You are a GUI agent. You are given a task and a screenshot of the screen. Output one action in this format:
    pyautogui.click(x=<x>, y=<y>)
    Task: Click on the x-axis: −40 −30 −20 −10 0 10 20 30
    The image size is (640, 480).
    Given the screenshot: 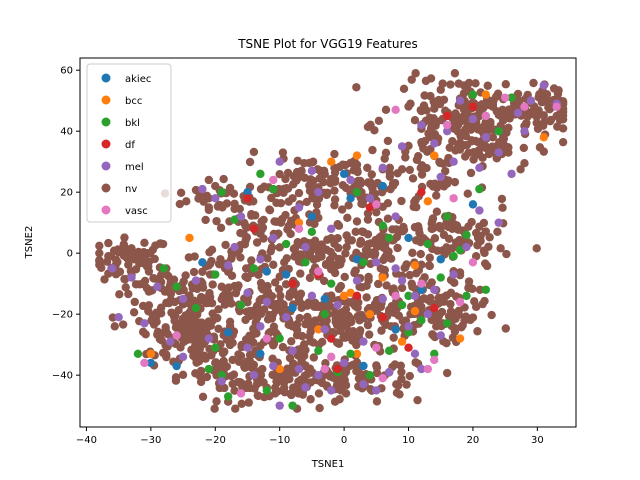 What is the action you would take?
    pyautogui.click(x=310, y=436)
    